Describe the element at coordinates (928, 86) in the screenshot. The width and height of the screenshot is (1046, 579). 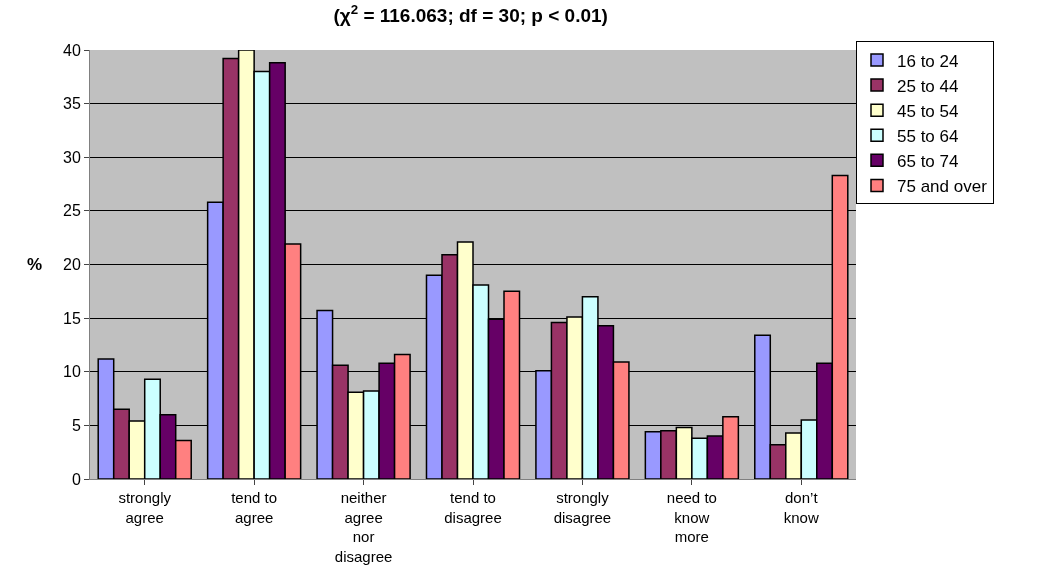
I see `legend-label: 25 to 44` at that location.